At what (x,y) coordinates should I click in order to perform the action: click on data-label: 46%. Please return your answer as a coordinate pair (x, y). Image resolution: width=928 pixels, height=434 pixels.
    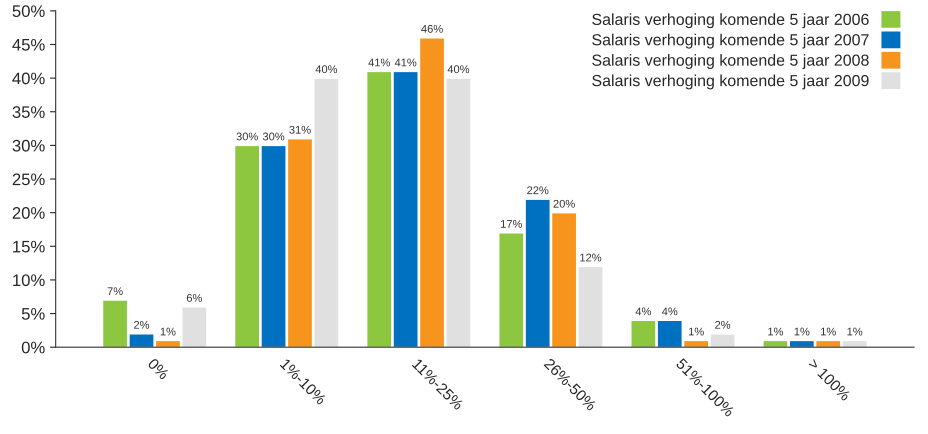
    Looking at the image, I should click on (432, 28).